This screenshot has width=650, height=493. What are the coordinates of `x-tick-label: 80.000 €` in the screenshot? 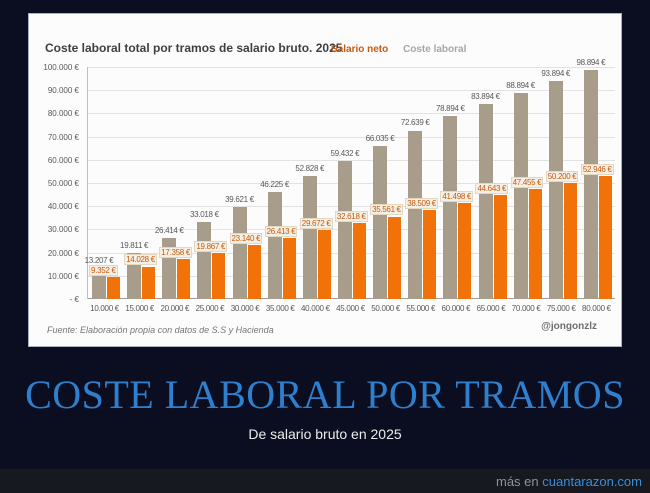 It's located at (596, 308).